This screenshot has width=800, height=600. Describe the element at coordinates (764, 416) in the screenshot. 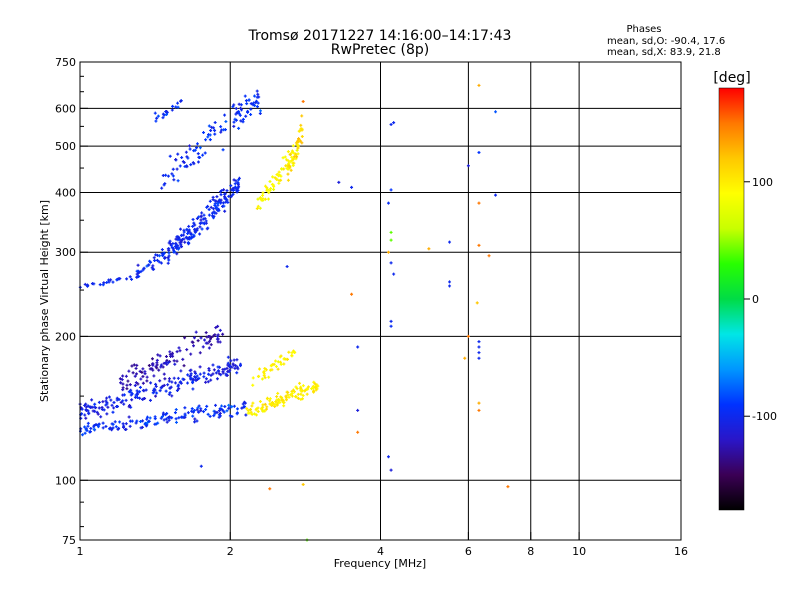

I see `colorbar-tick-label: -100` at that location.